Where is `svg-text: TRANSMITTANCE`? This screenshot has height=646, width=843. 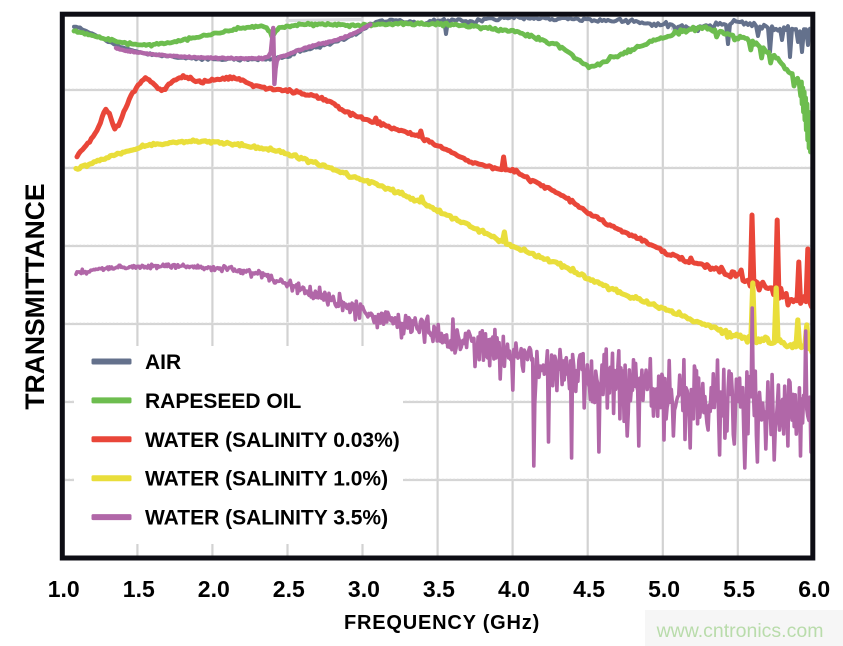 svg-text: TRANSMITTANCE is located at coordinates (35, 296).